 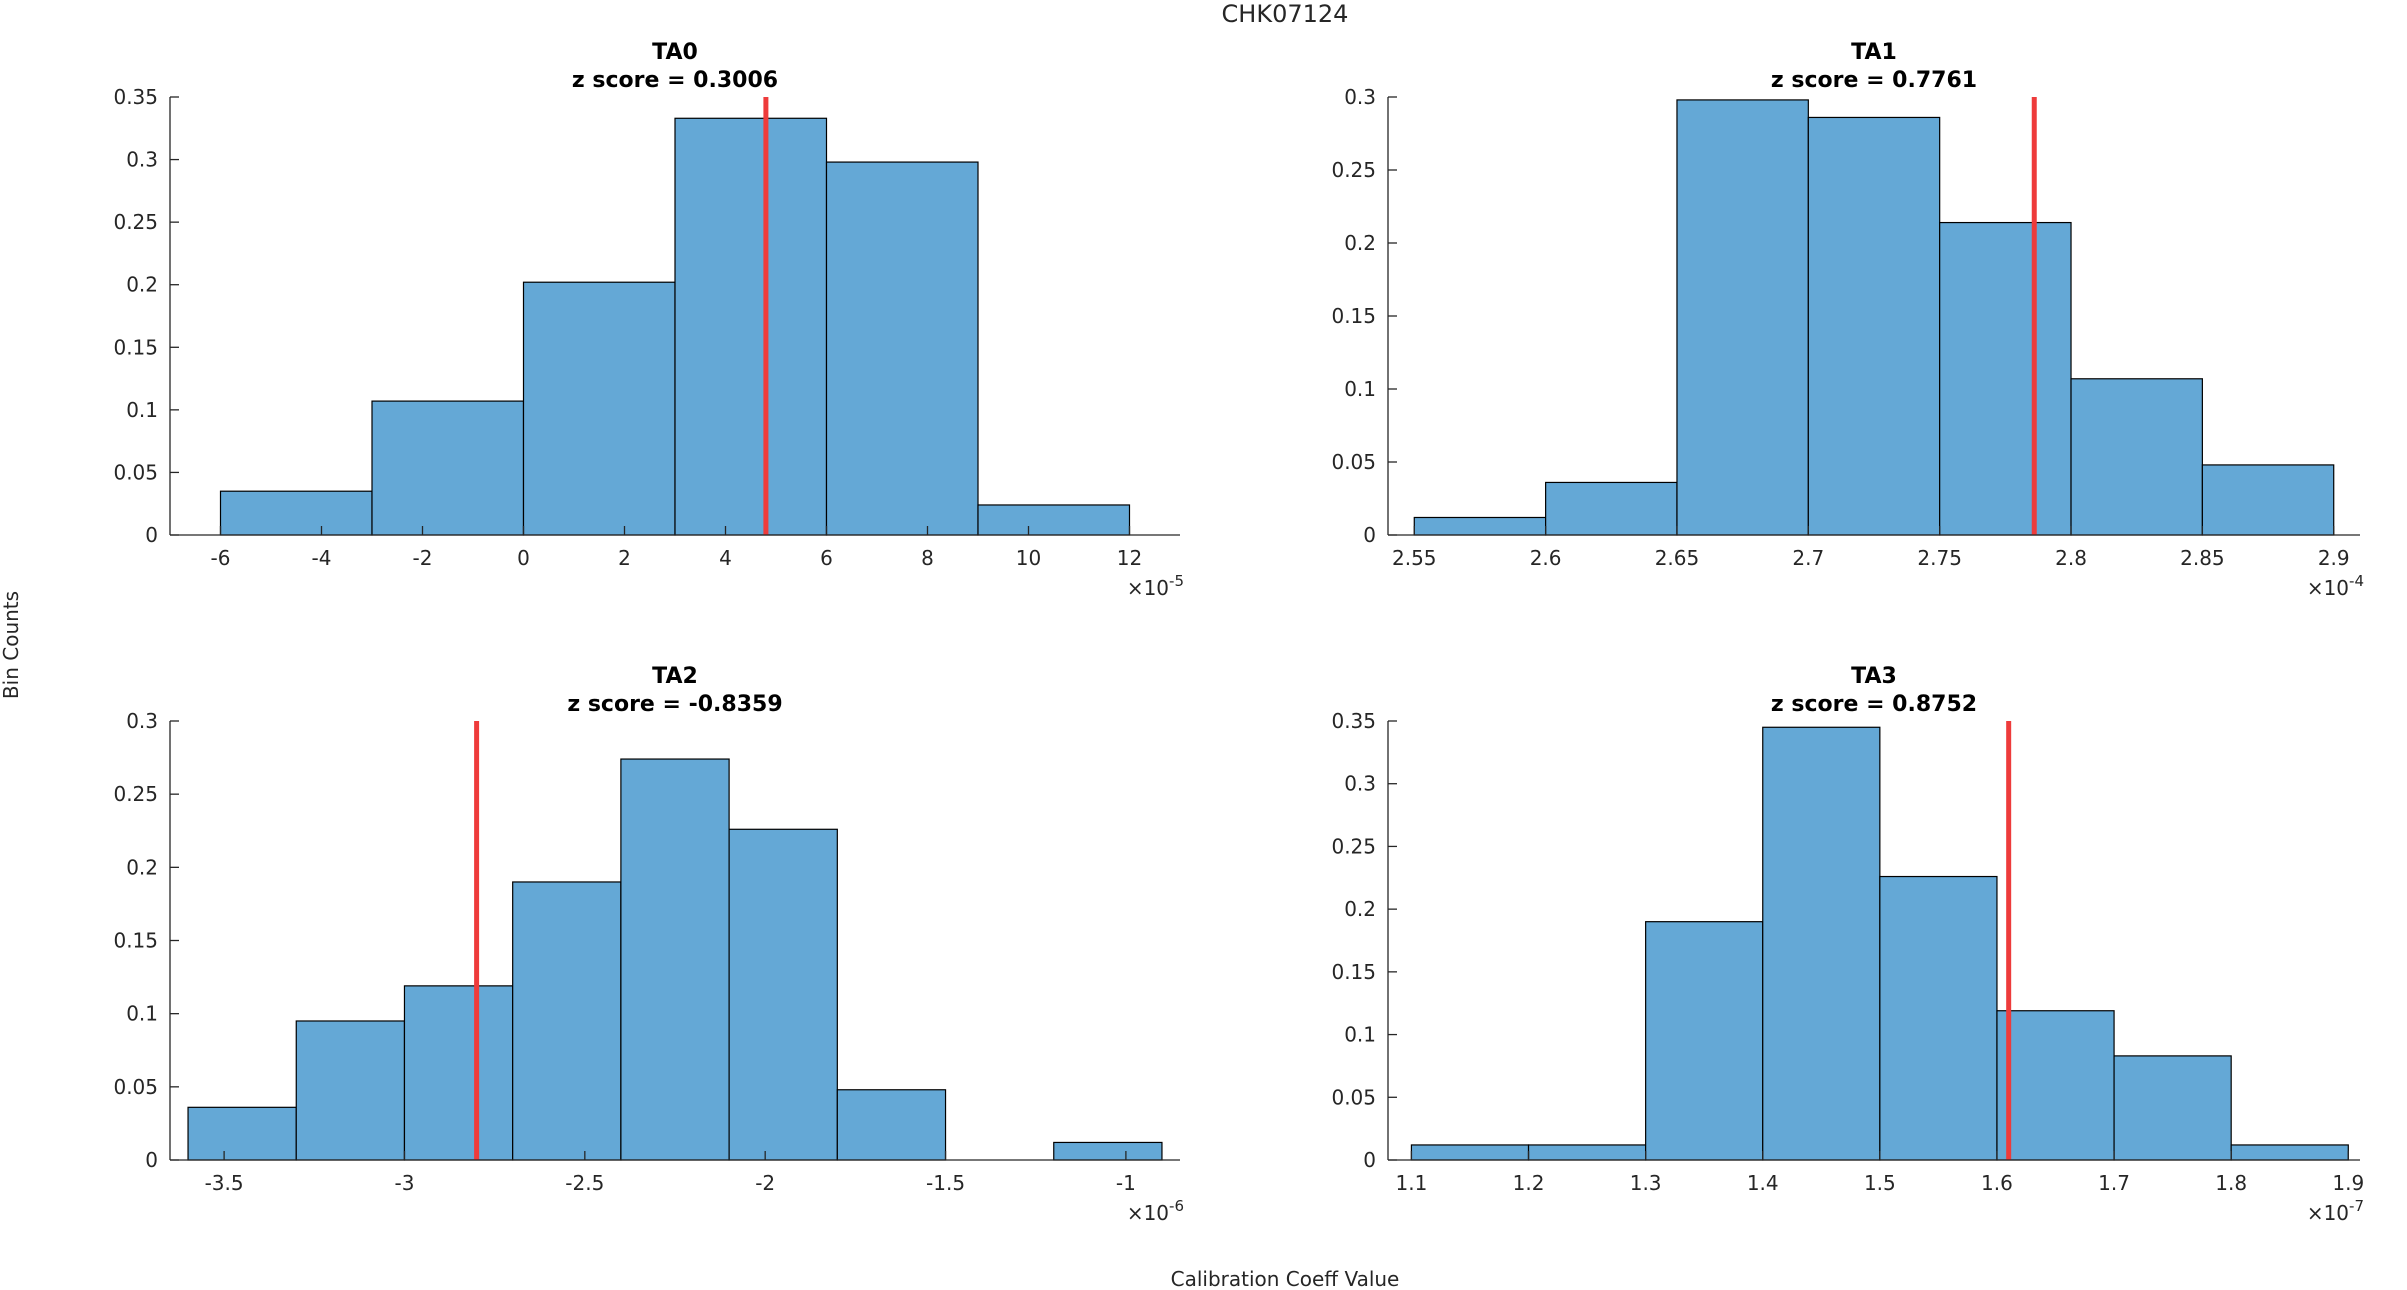 What do you see at coordinates (11, 645) in the screenshot?
I see `y-axis-label: Bin Counts` at bounding box center [11, 645].